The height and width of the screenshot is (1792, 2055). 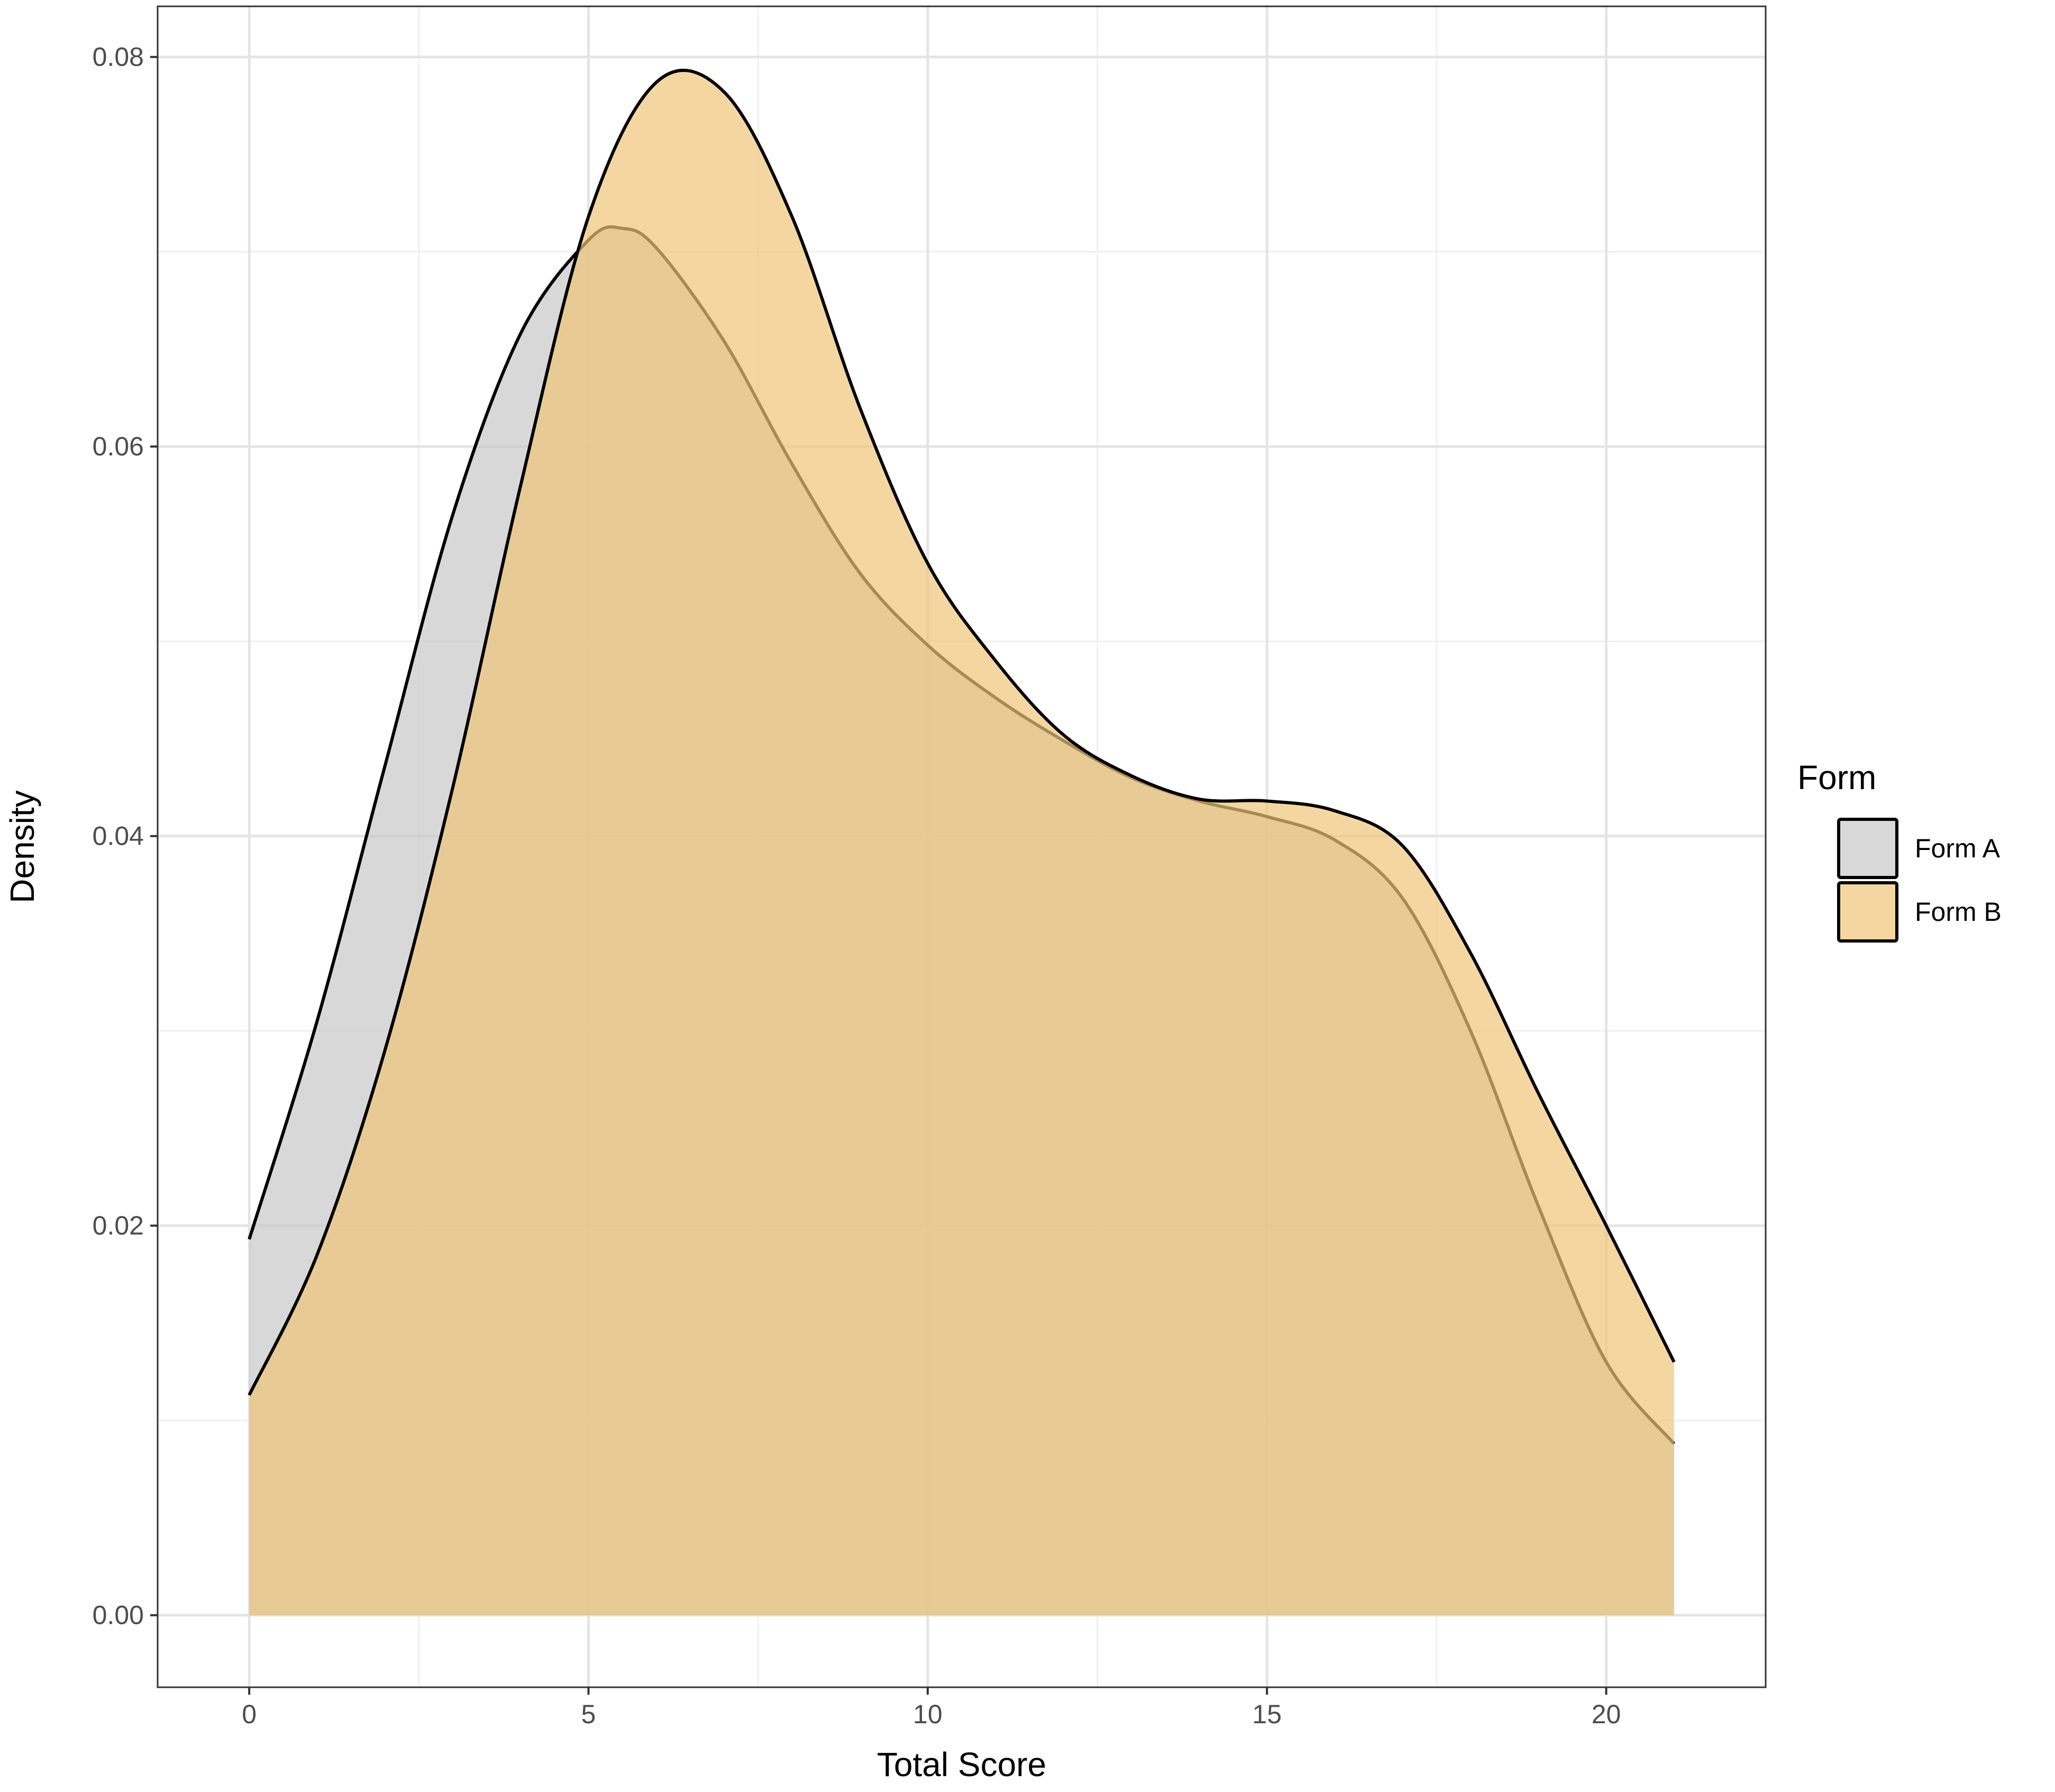 What do you see at coordinates (588, 1714) in the screenshot?
I see `x-tick-label: 5` at bounding box center [588, 1714].